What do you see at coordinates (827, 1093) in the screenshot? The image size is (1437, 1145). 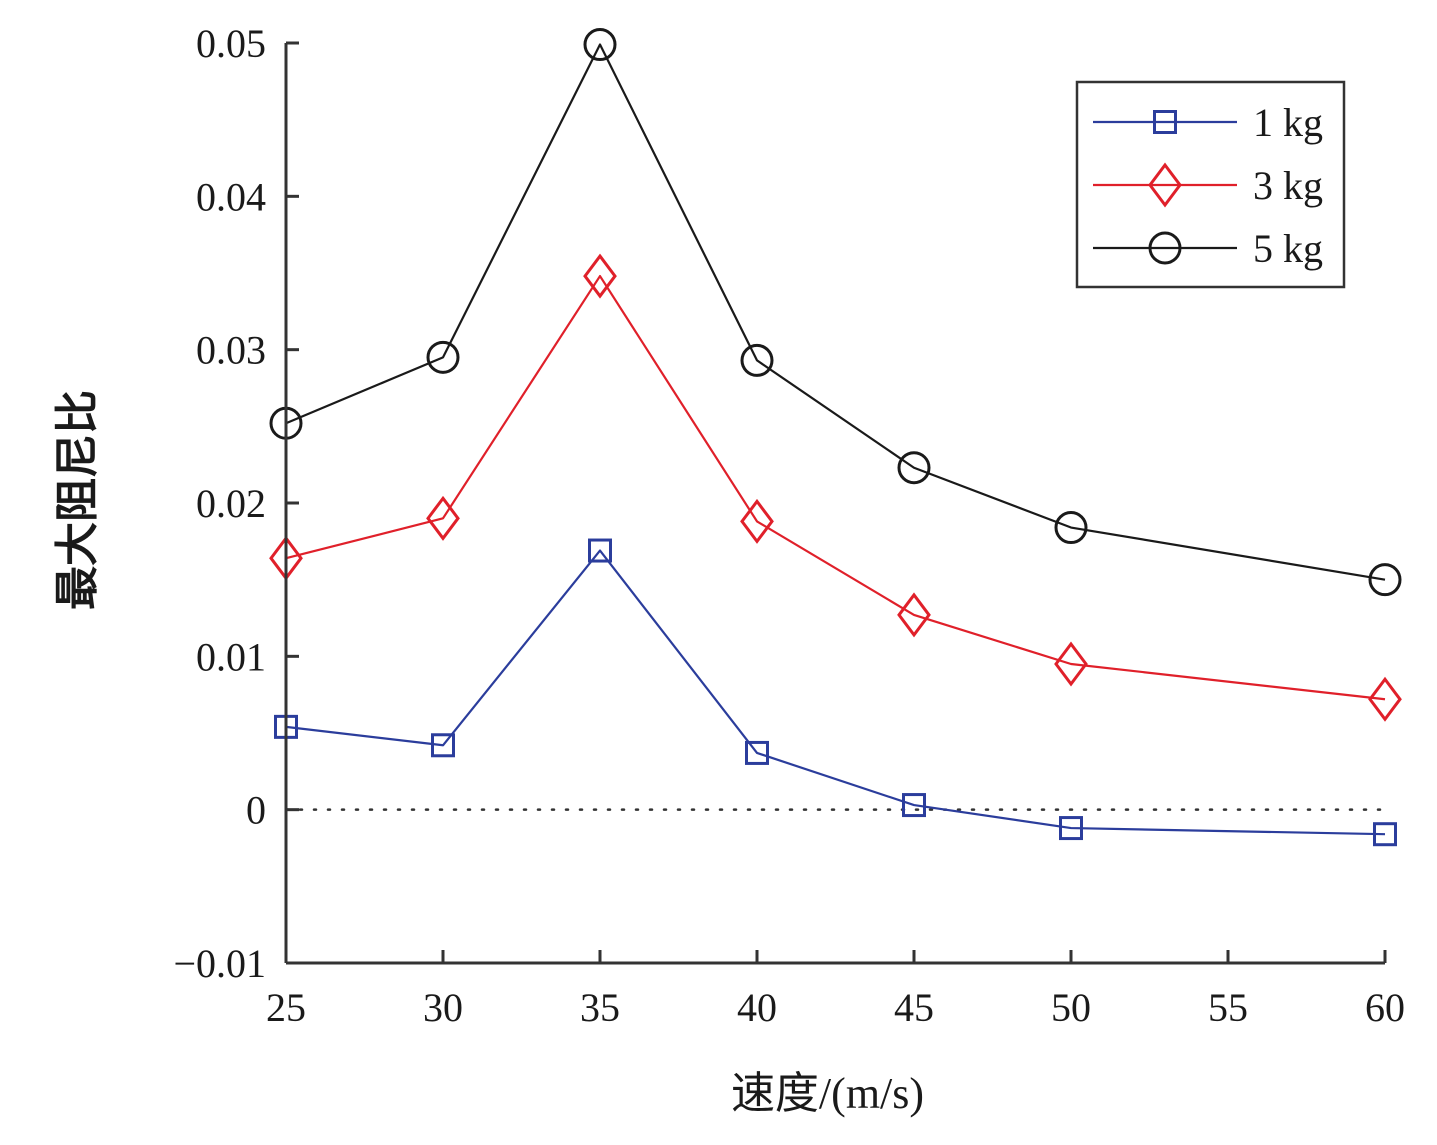 I see `x-axis-title: 速度/(m/s)` at bounding box center [827, 1093].